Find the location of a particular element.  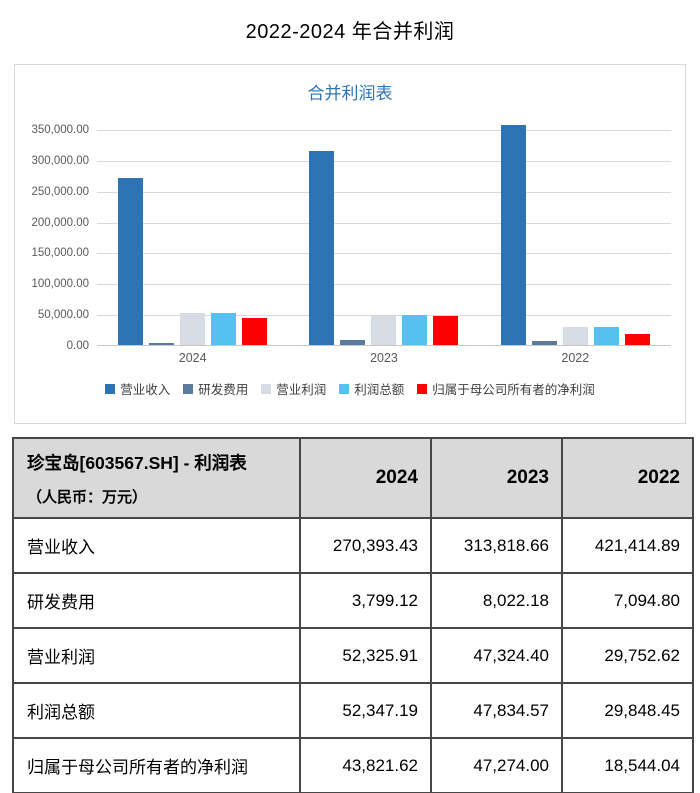

table-row: 营业利润 52,325.91 47,324.40 29,752.62 is located at coordinates (353, 655).